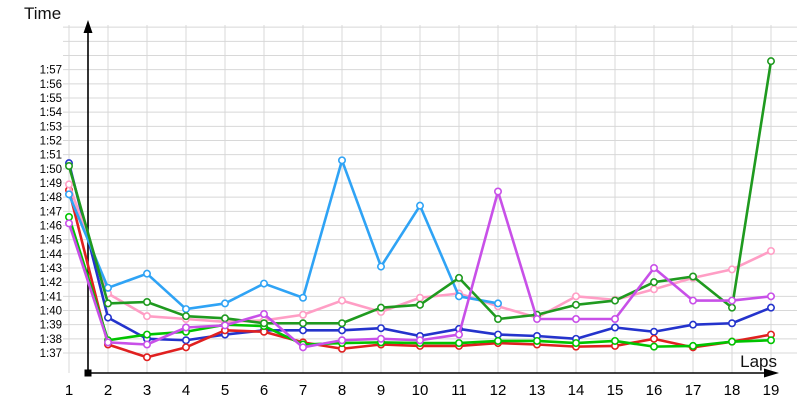 The image size is (800, 400). What do you see at coordinates (51, 326) in the screenshot?
I see `y-tick-label: 1:39` at bounding box center [51, 326].